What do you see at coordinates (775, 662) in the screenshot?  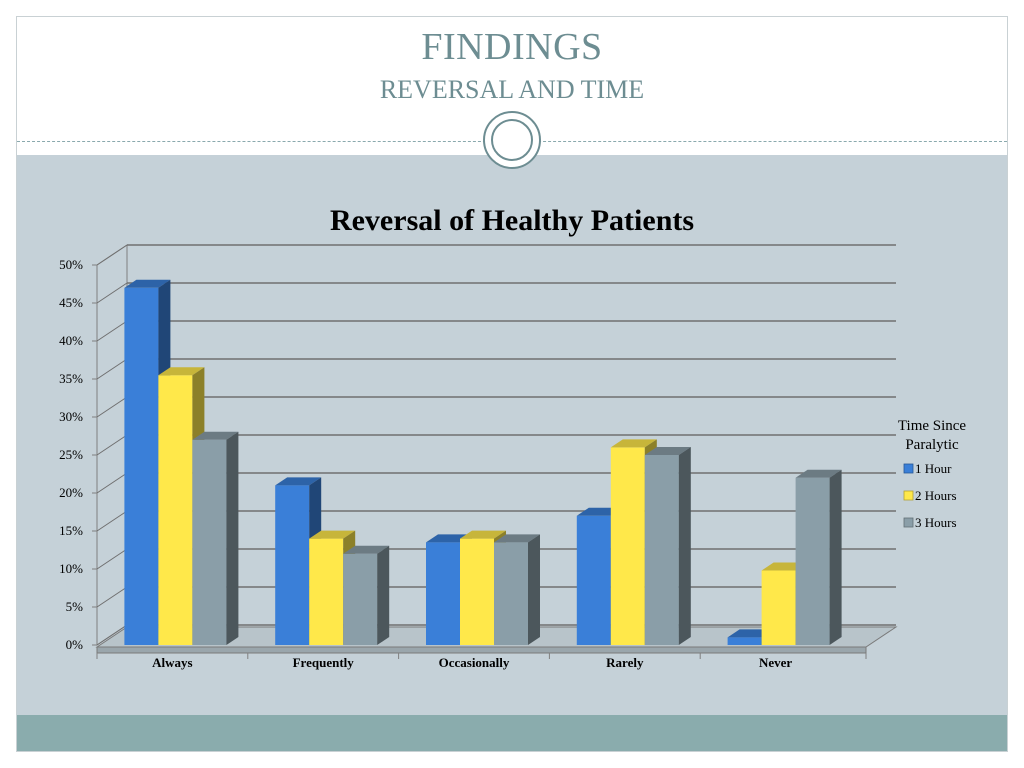 I see `x-tick-label: Never` at bounding box center [775, 662].